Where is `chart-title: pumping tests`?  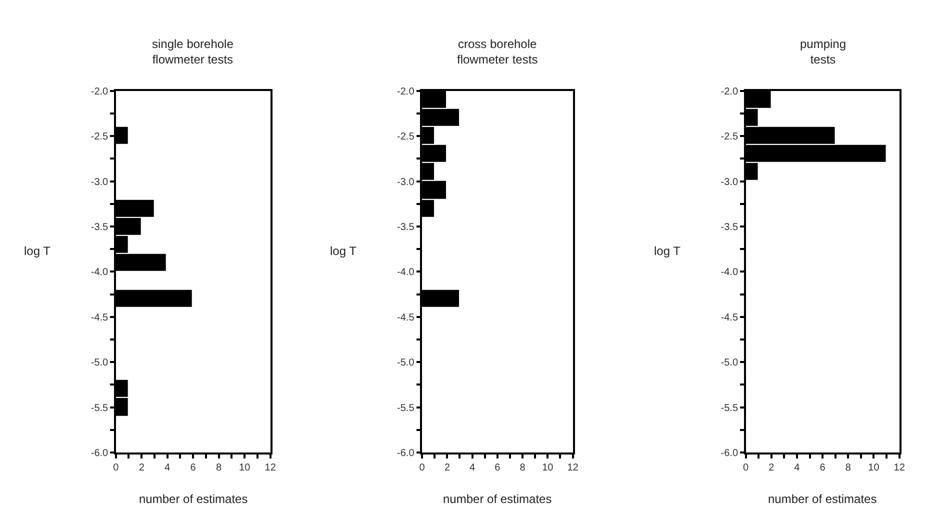
chart-title: pumping tests is located at coordinates (823, 52).